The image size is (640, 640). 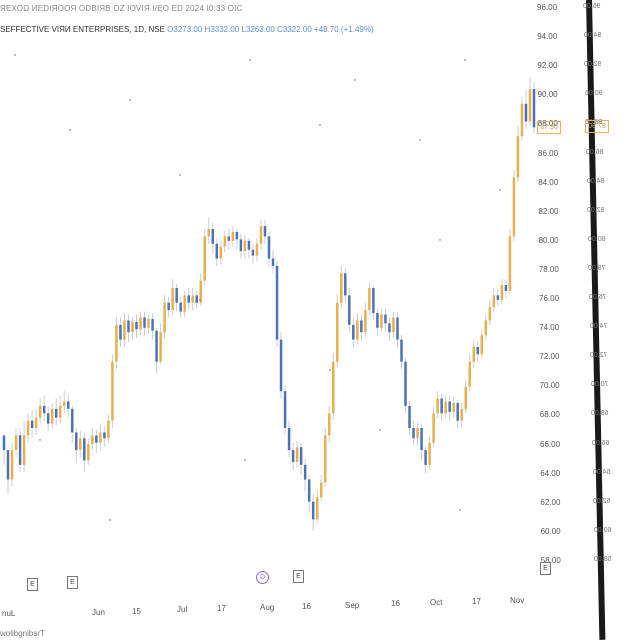 What do you see at coordinates (262, 577) in the screenshot?
I see `dividend-marker: D` at bounding box center [262, 577].